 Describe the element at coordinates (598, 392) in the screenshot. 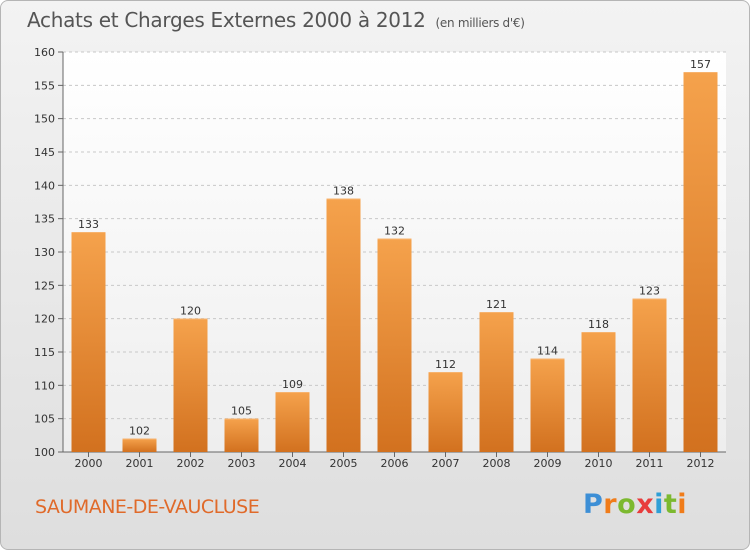

I see `bar-2010` at that location.